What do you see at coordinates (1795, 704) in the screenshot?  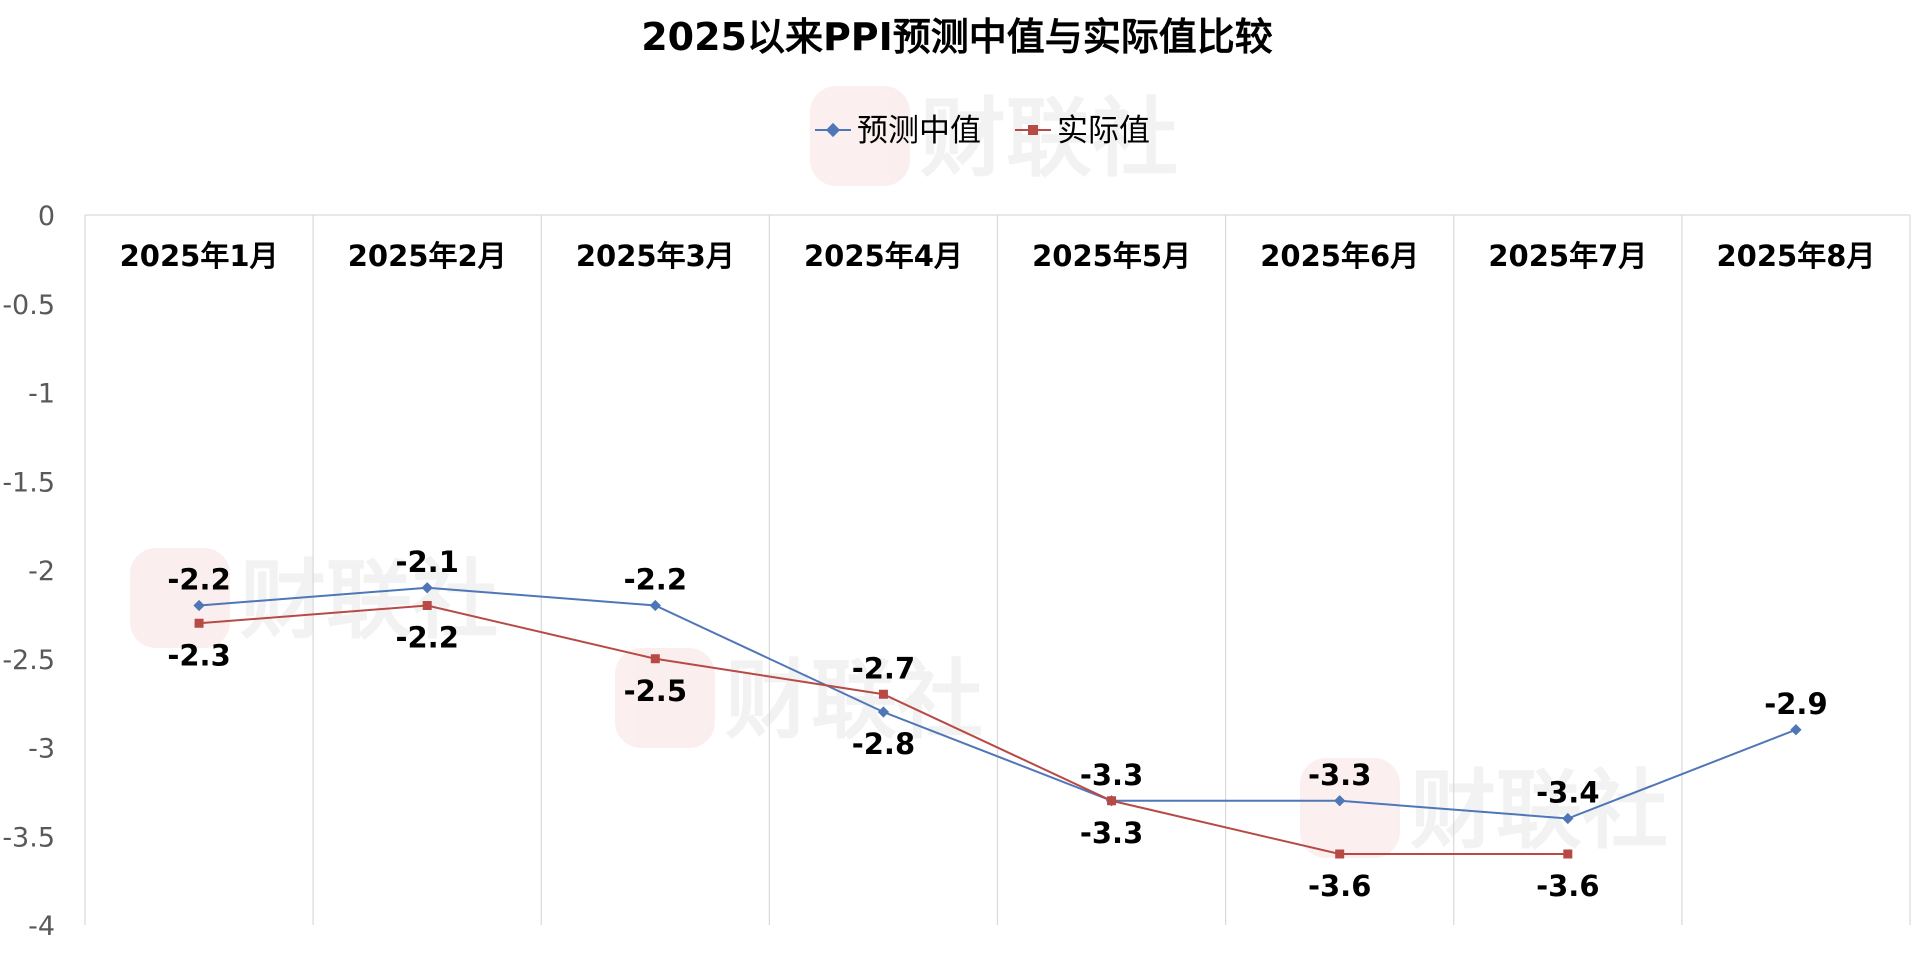 I see `data-label: -2.9` at bounding box center [1795, 704].